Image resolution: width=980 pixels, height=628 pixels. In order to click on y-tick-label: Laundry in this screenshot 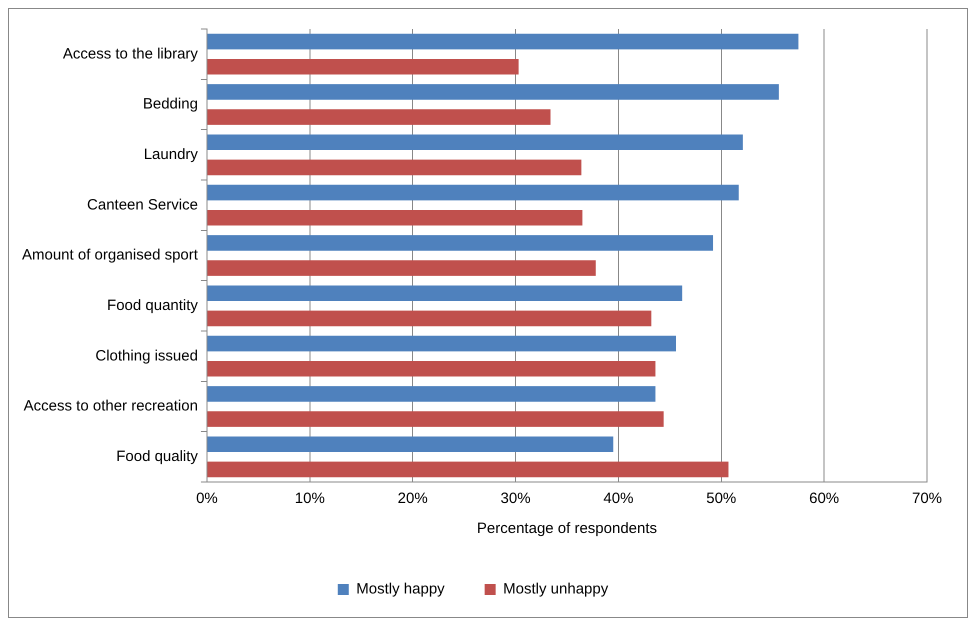, I will do `click(171, 154)`.